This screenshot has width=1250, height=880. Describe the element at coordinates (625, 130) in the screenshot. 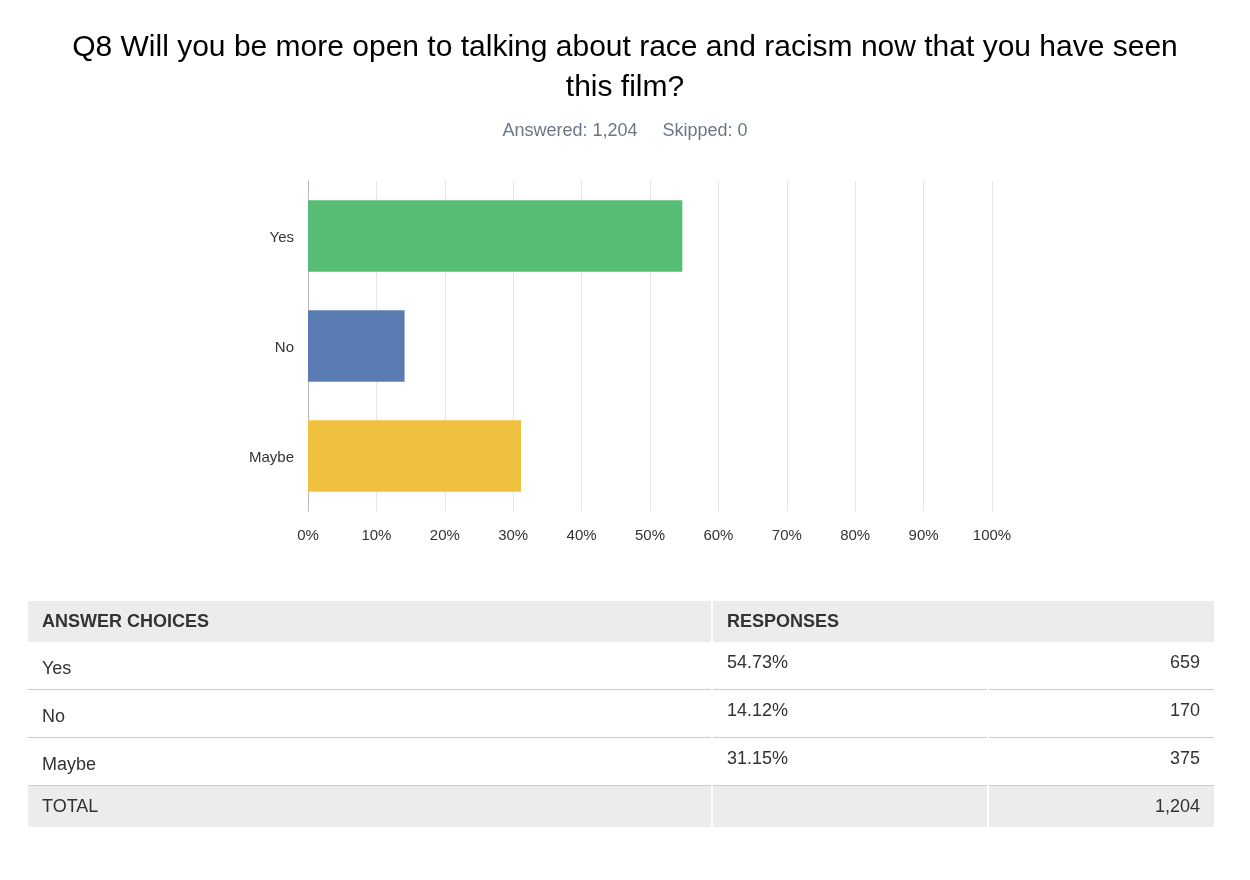

I see `chart-subtitle: Answered: 1,204 Skipped: 0` at that location.